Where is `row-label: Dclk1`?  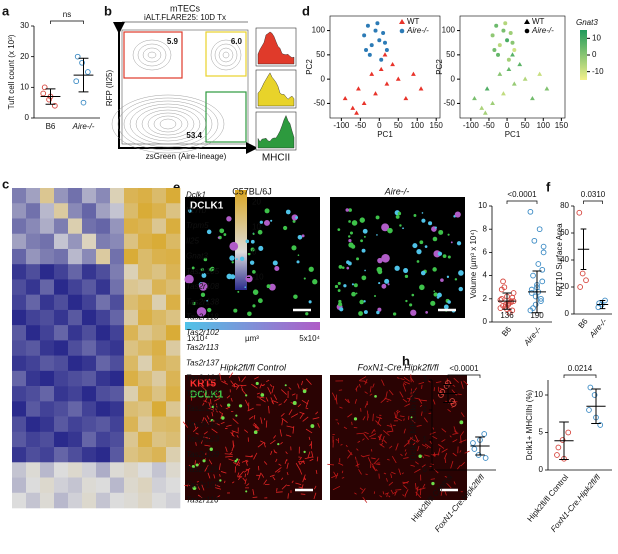
row-label: Dclk1 is located at coordinates (196, 195).